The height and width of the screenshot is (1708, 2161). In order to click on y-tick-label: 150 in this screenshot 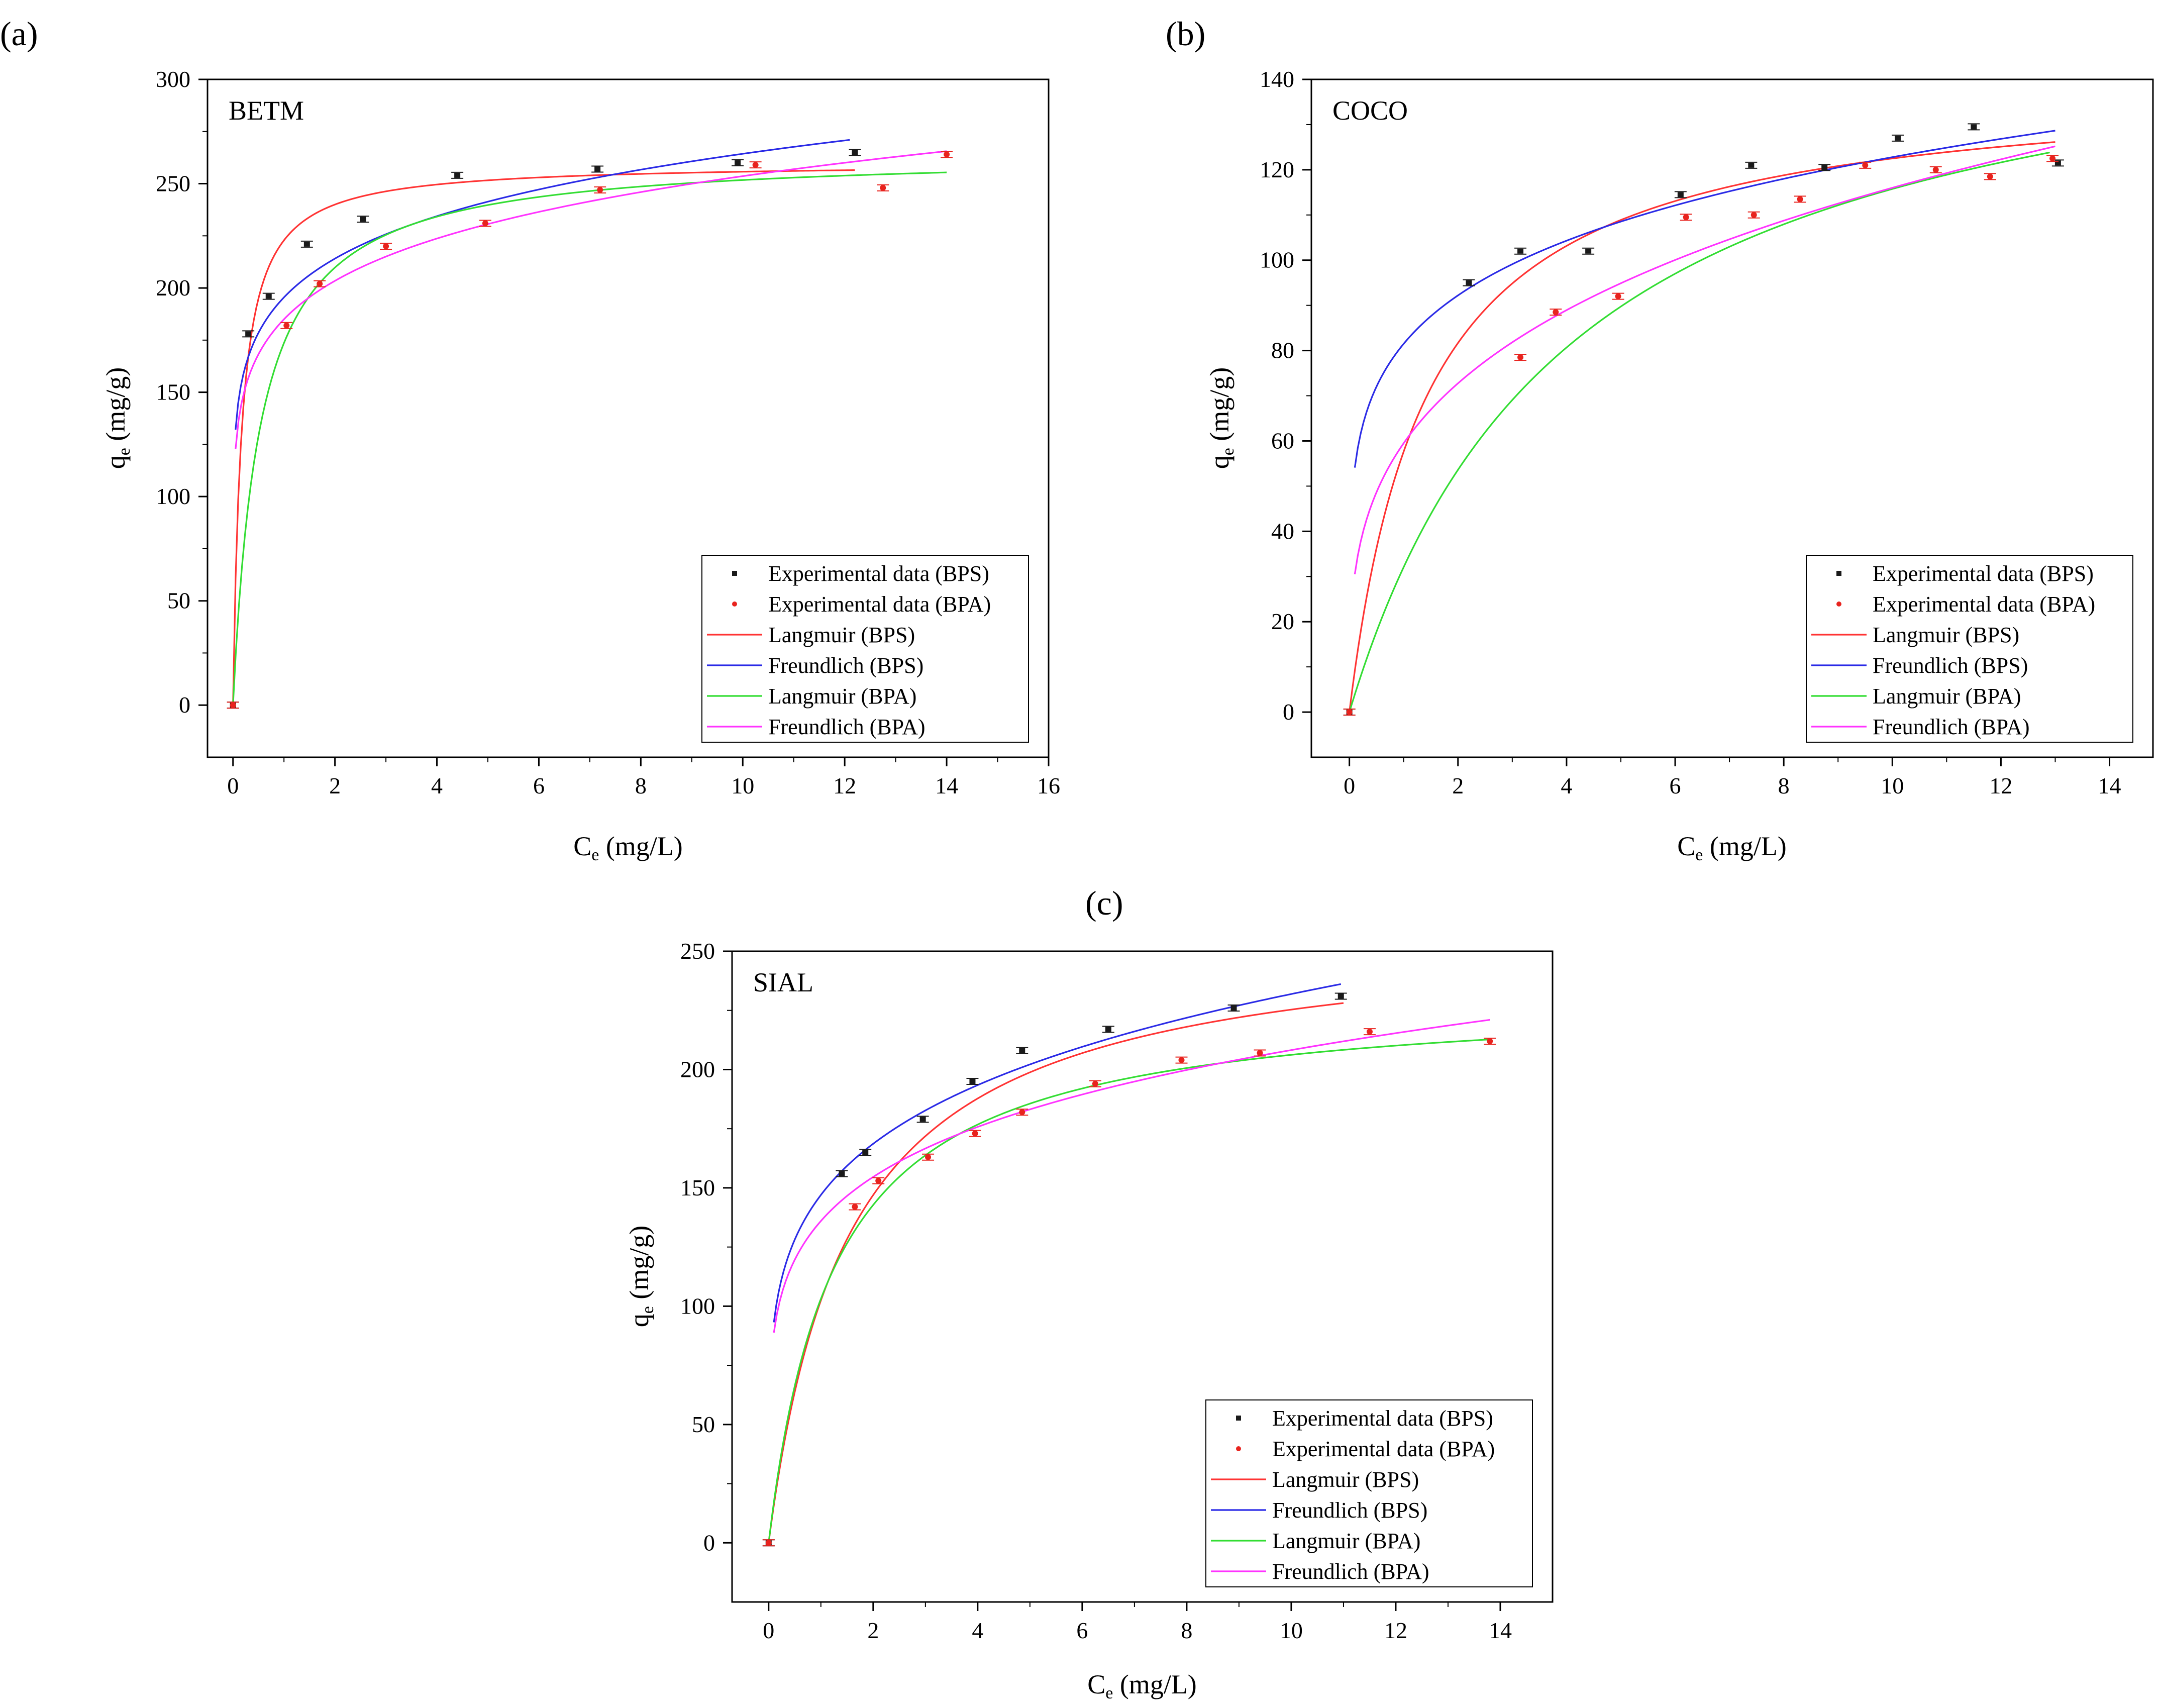, I will do `click(173, 392)`.